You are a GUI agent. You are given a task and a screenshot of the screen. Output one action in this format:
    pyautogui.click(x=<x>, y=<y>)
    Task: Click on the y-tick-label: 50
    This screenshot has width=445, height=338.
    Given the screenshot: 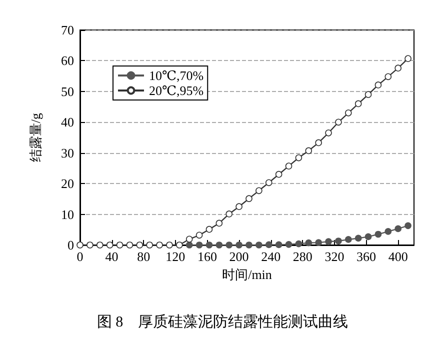 What is the action you would take?
    pyautogui.click(x=67, y=91)
    